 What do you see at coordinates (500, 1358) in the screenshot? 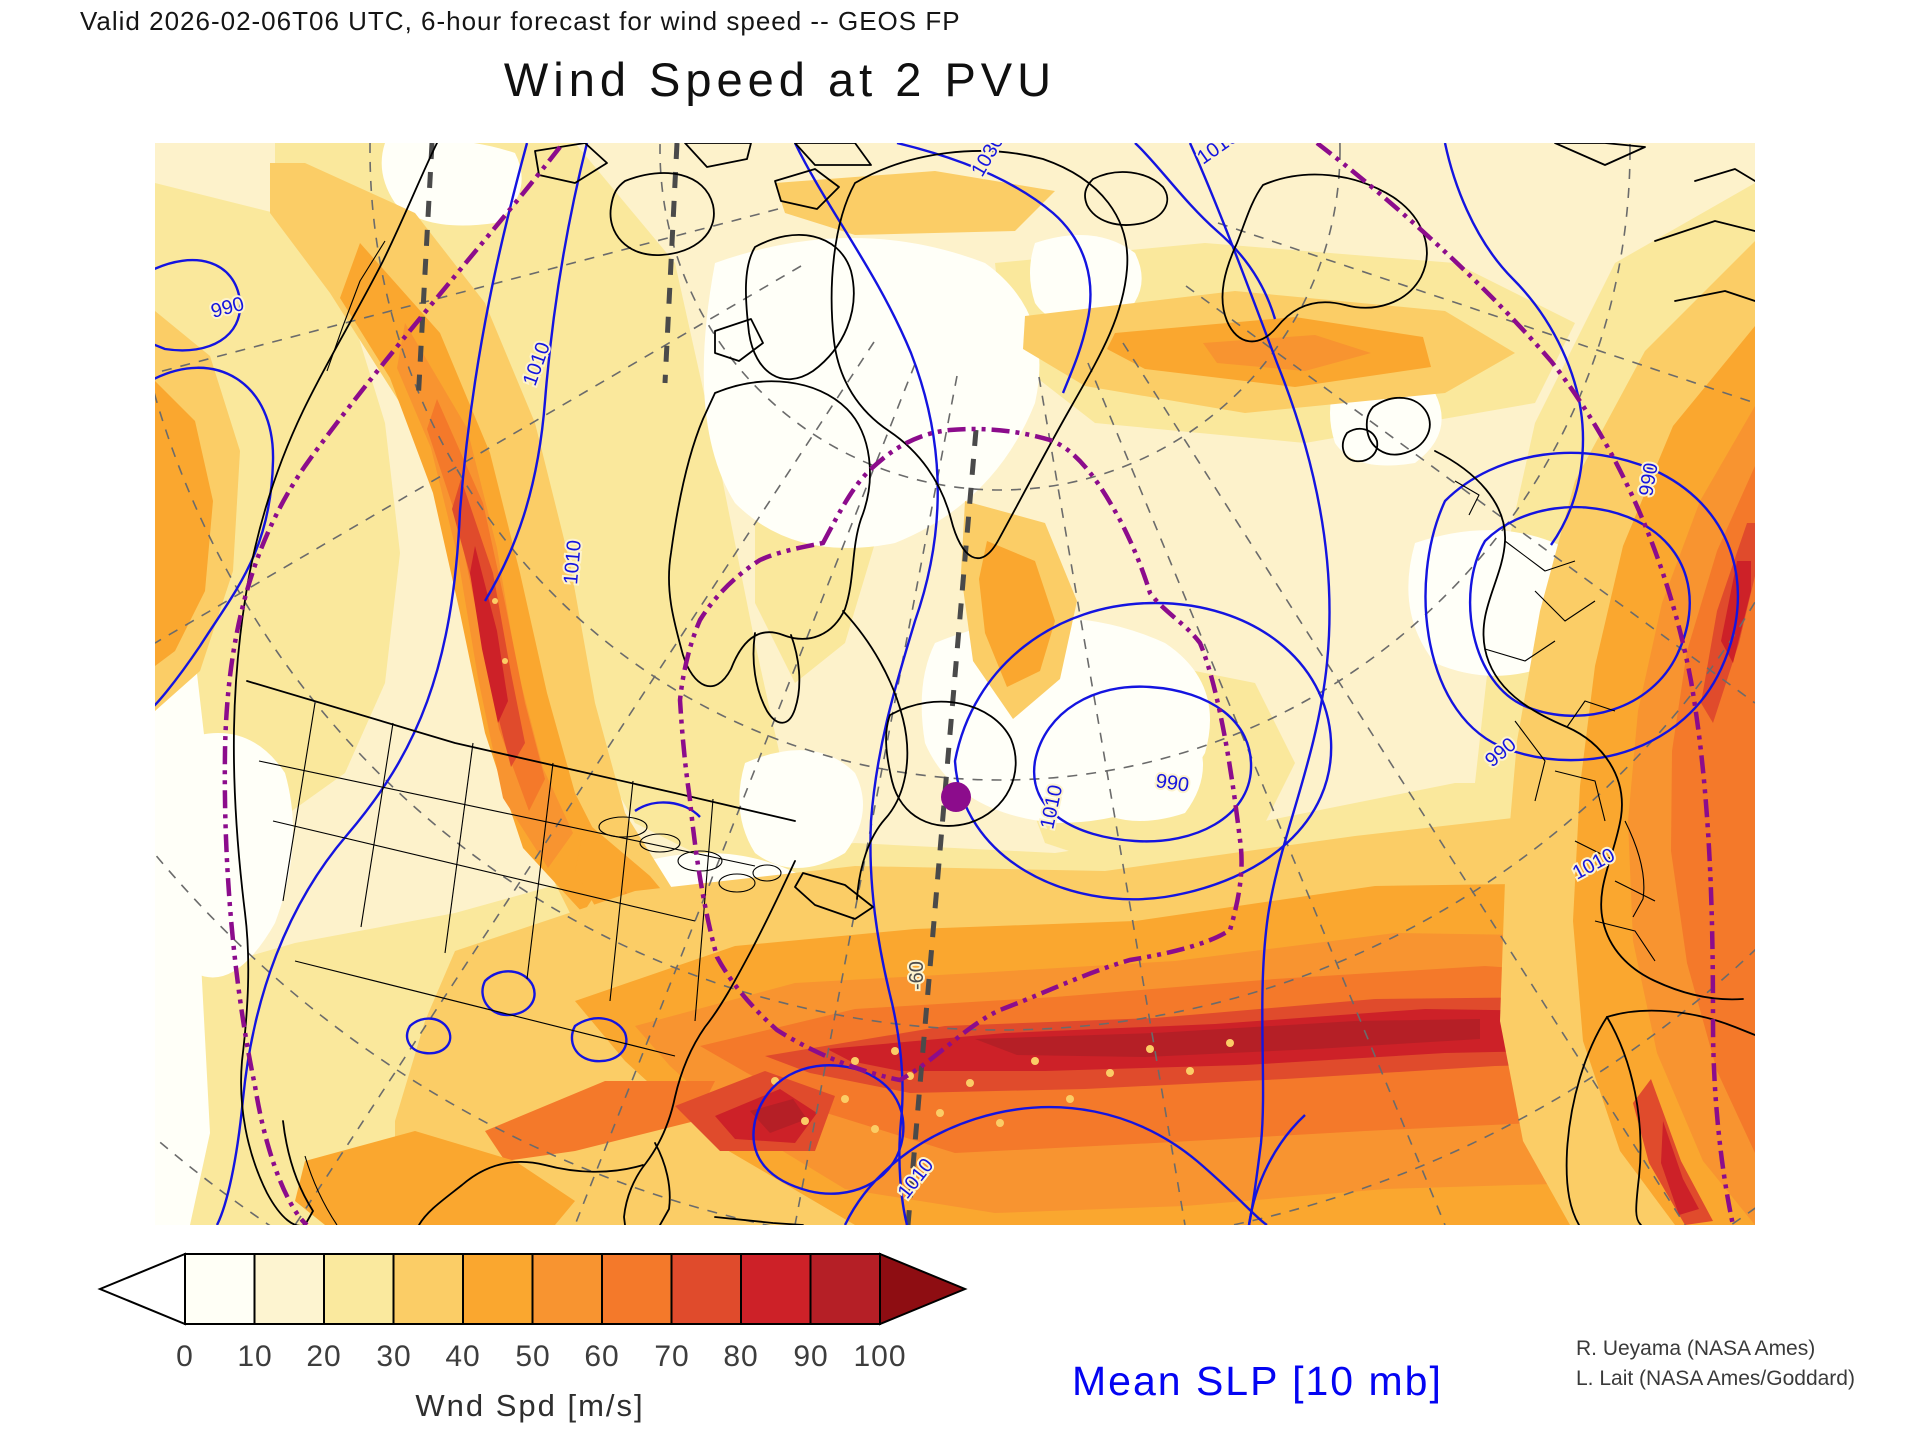
I see `colorbar-ticks: 0 10 20 30 40 50 60 70 80 90 100` at bounding box center [500, 1358].